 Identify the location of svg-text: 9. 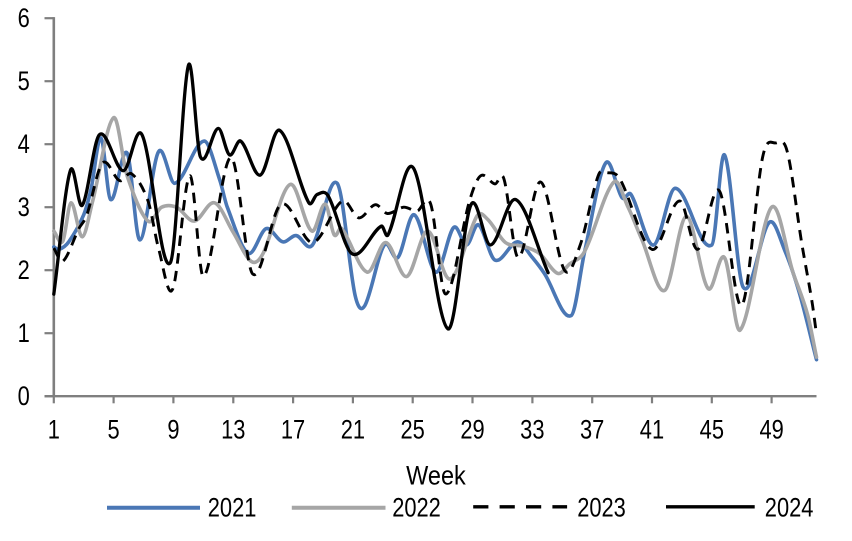
(173, 431).